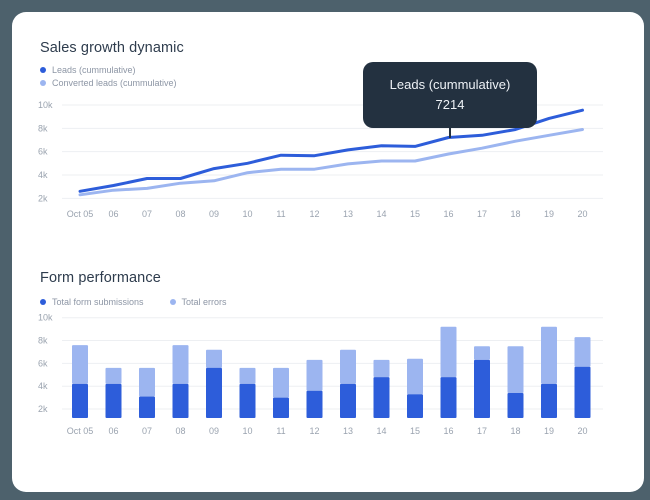 This screenshot has height=500, width=650. Describe the element at coordinates (100, 278) in the screenshot. I see `form-performance-title: Form performance` at that location.